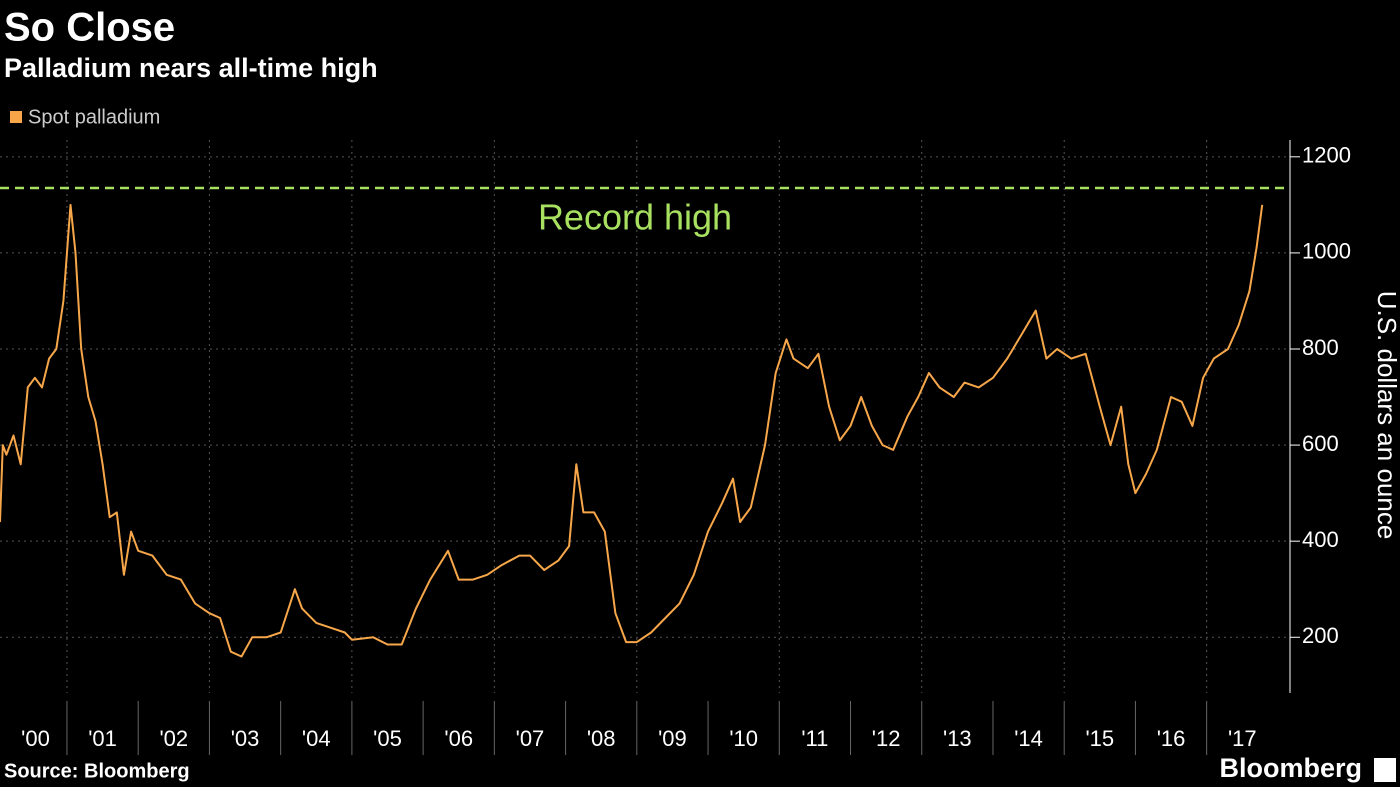 This screenshot has width=1400, height=787. Describe the element at coordinates (743, 738) in the screenshot. I see `x-tick-label: '10` at that location.